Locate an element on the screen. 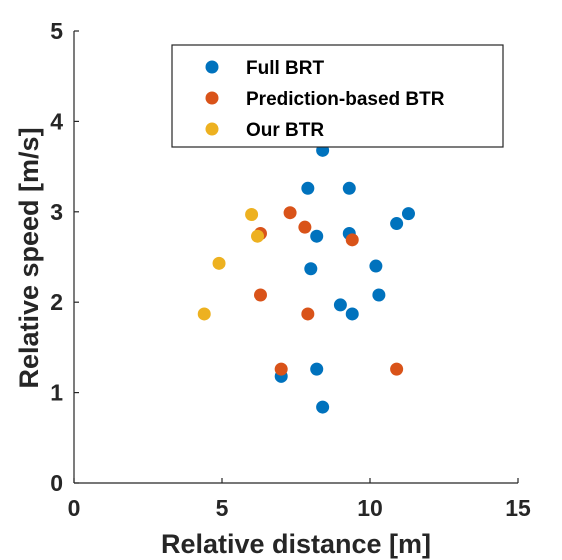 The height and width of the screenshot is (560, 562). legend-box is located at coordinates (337, 96).